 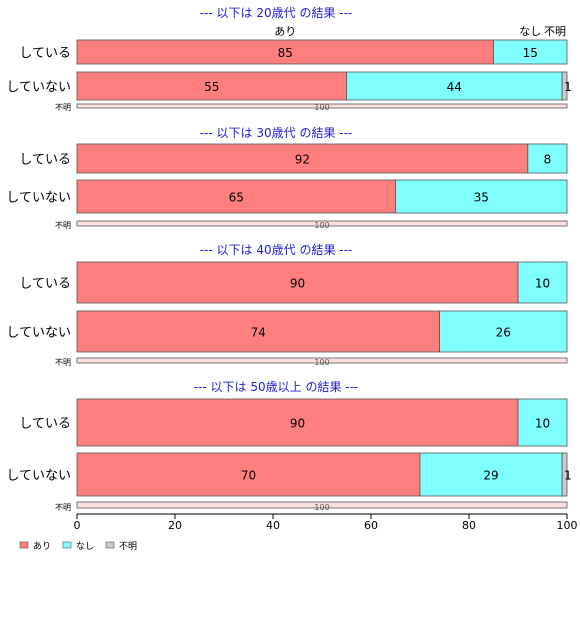 I want to click on column-header: なし, so click(x=530, y=31).